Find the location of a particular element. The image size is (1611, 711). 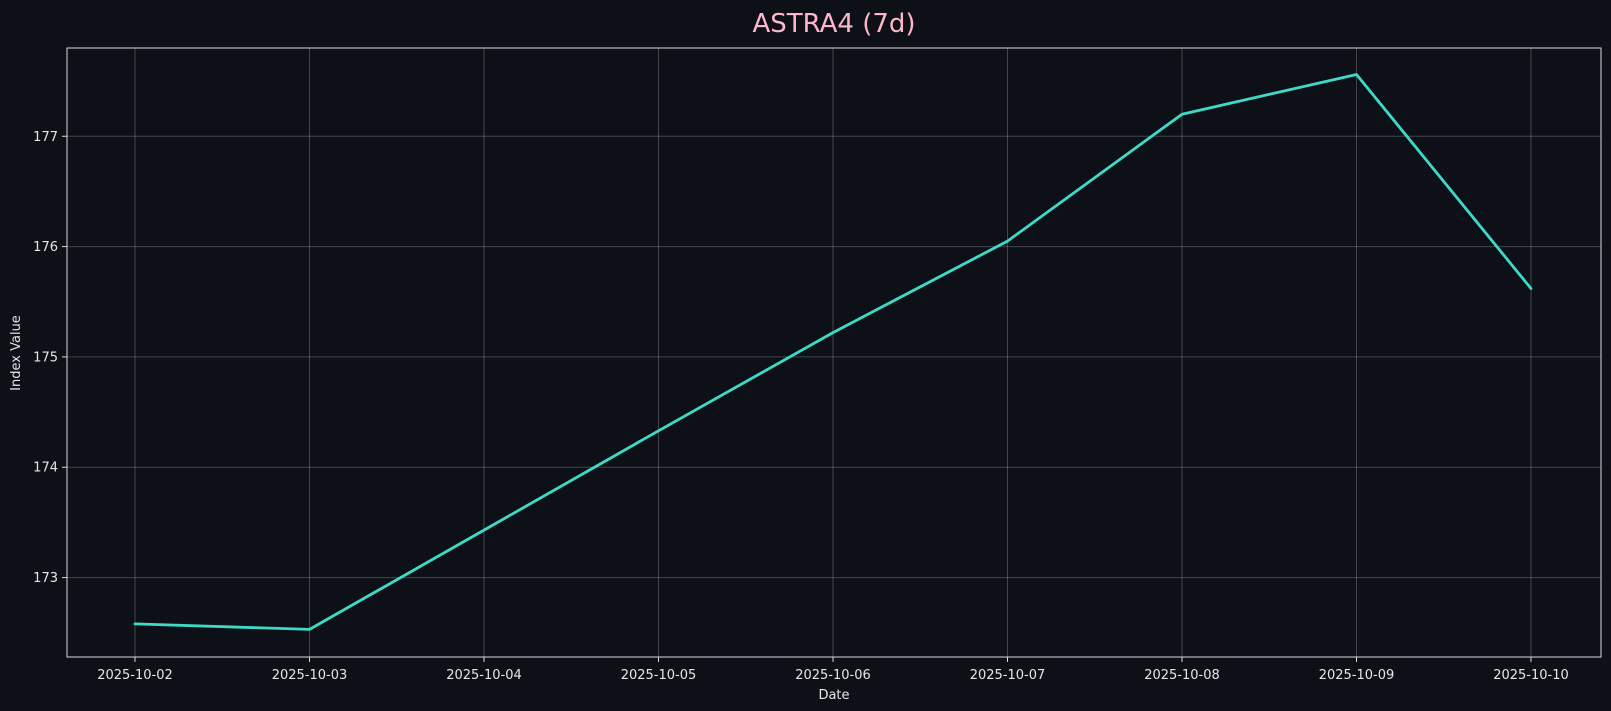

x-tick-label: 2025-10-04 is located at coordinates (484, 675).